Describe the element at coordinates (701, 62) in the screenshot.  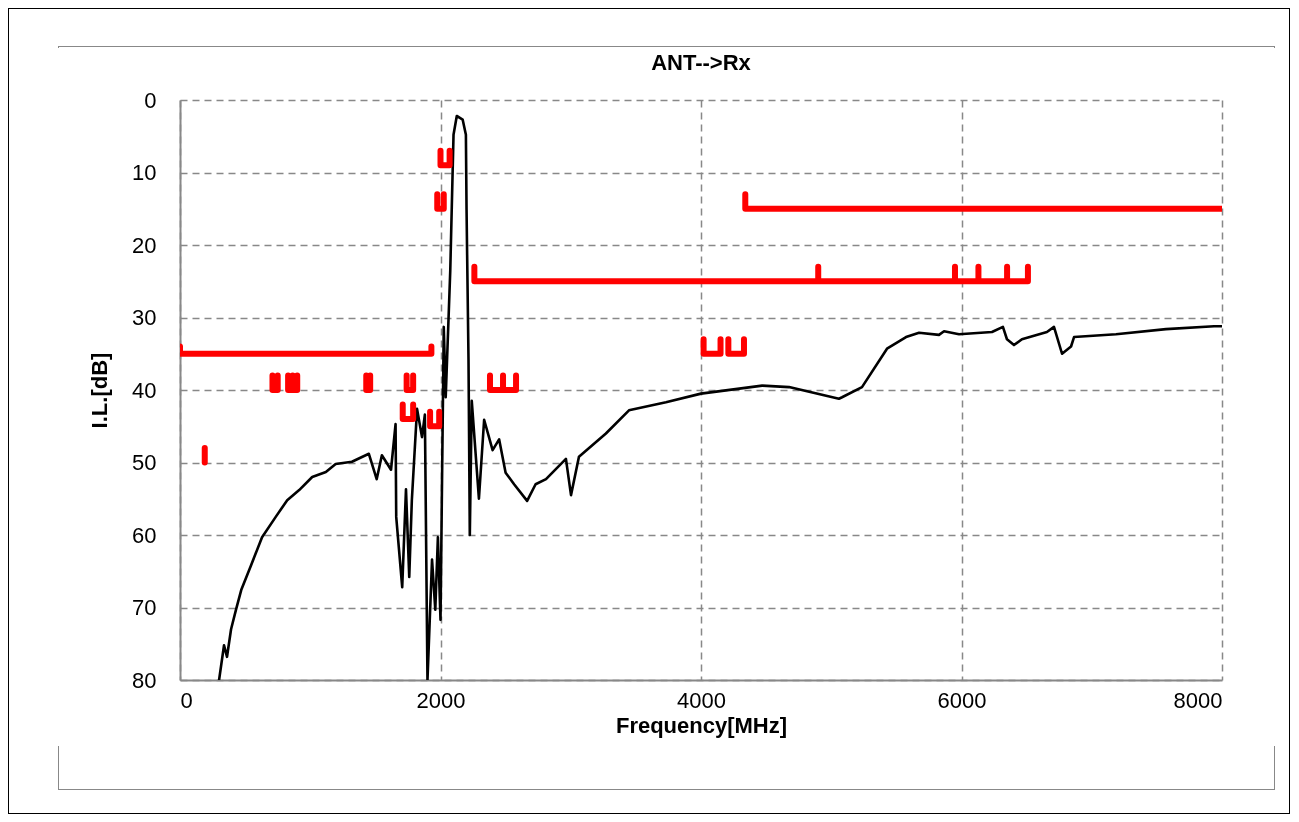
I see `chart-title: ANT-->Rx` at that location.